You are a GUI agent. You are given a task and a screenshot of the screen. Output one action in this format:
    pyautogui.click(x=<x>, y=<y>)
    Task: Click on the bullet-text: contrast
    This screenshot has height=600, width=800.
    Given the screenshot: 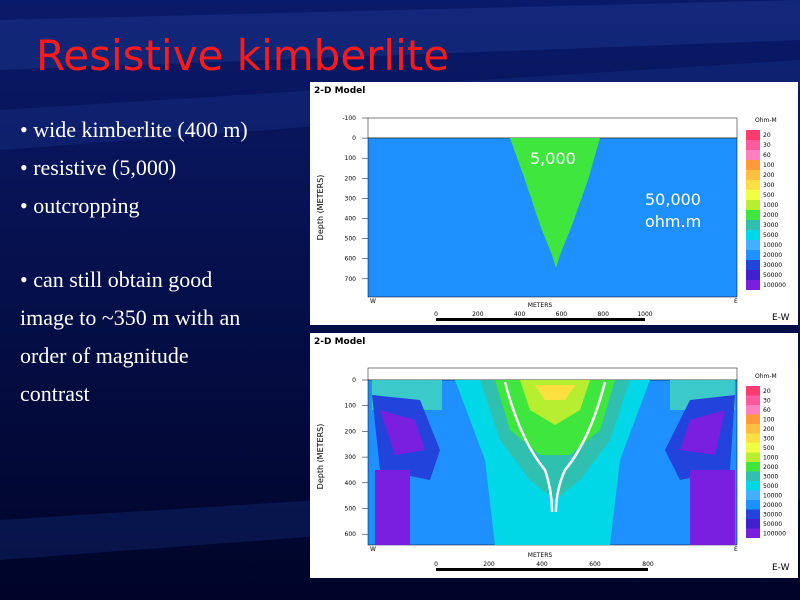 What is the action you would take?
    pyautogui.click(x=55, y=393)
    